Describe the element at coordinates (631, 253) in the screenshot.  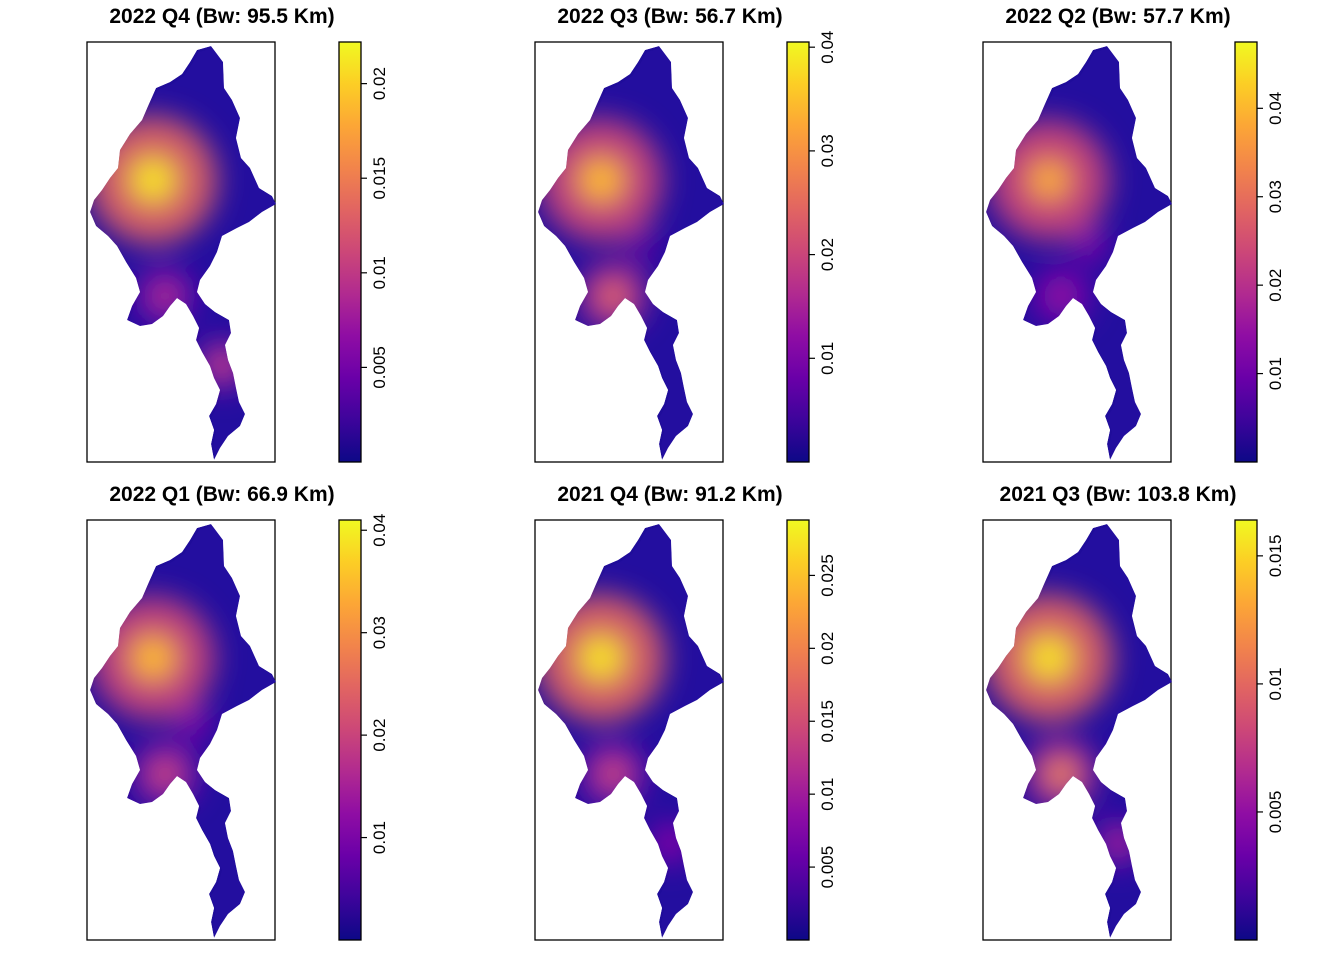
I see `density-surface` at that location.